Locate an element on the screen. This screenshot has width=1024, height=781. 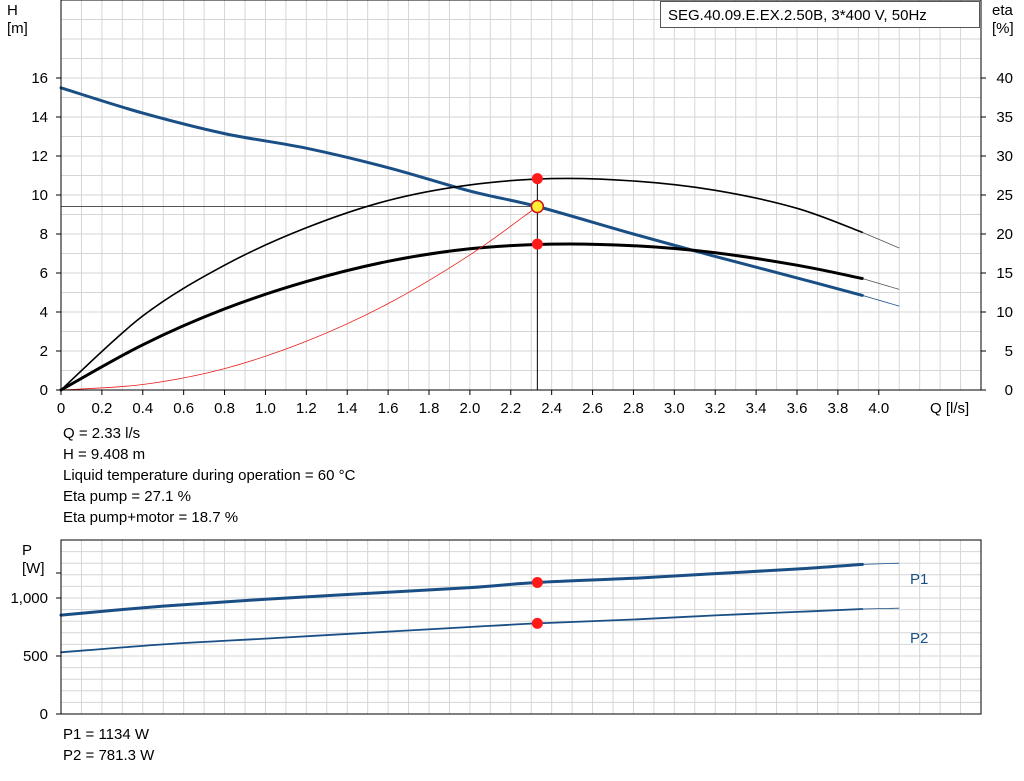
h-tick-label: 16 is located at coordinates (39, 78).